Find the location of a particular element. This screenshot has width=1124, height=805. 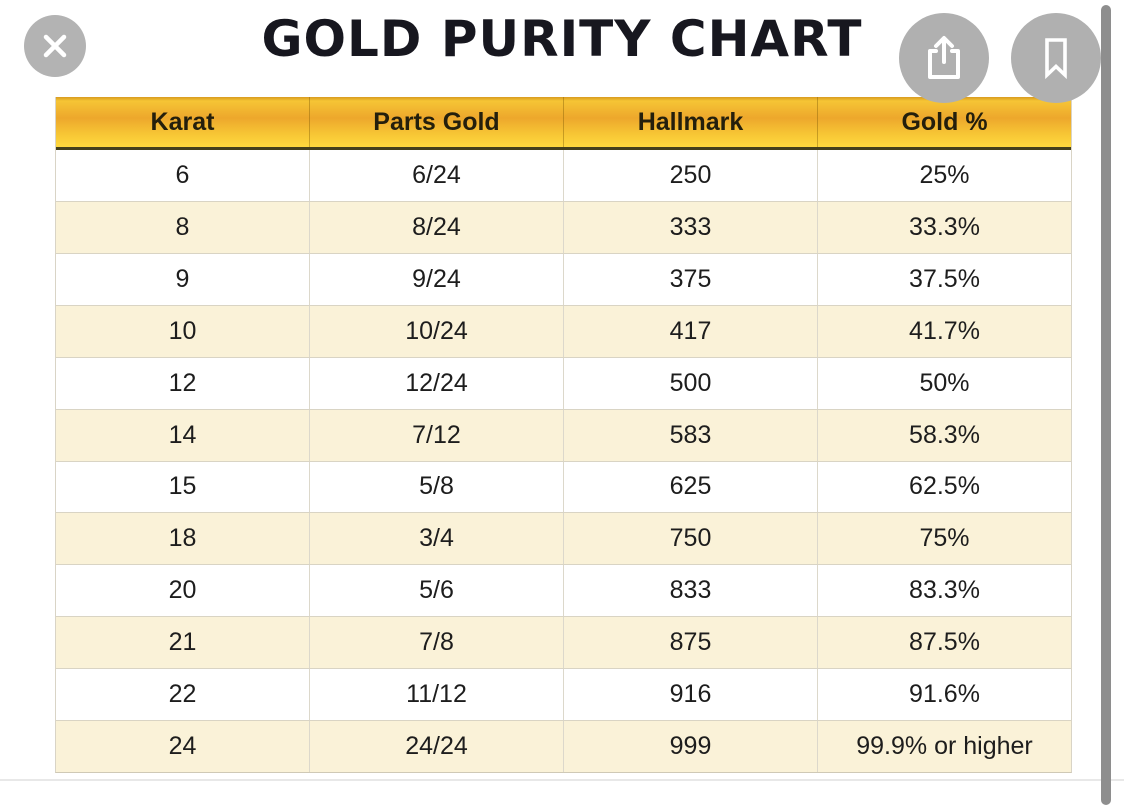

table-cell: 33.3% is located at coordinates (944, 226).